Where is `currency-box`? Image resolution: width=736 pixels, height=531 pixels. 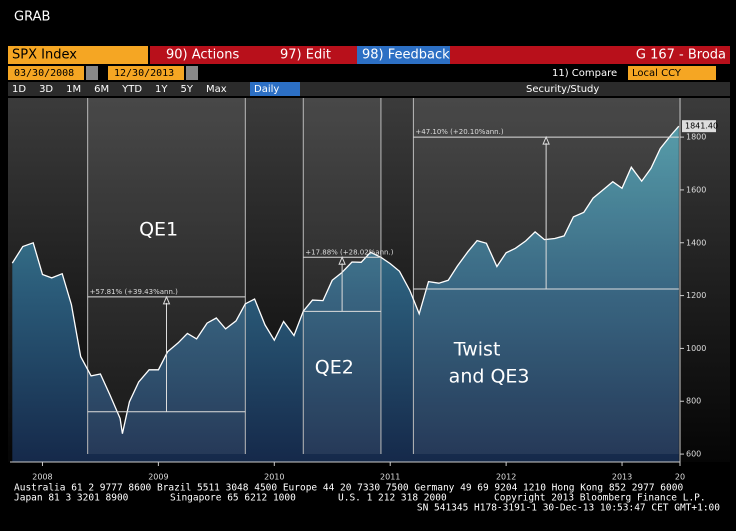 currency-box is located at coordinates (672, 73).